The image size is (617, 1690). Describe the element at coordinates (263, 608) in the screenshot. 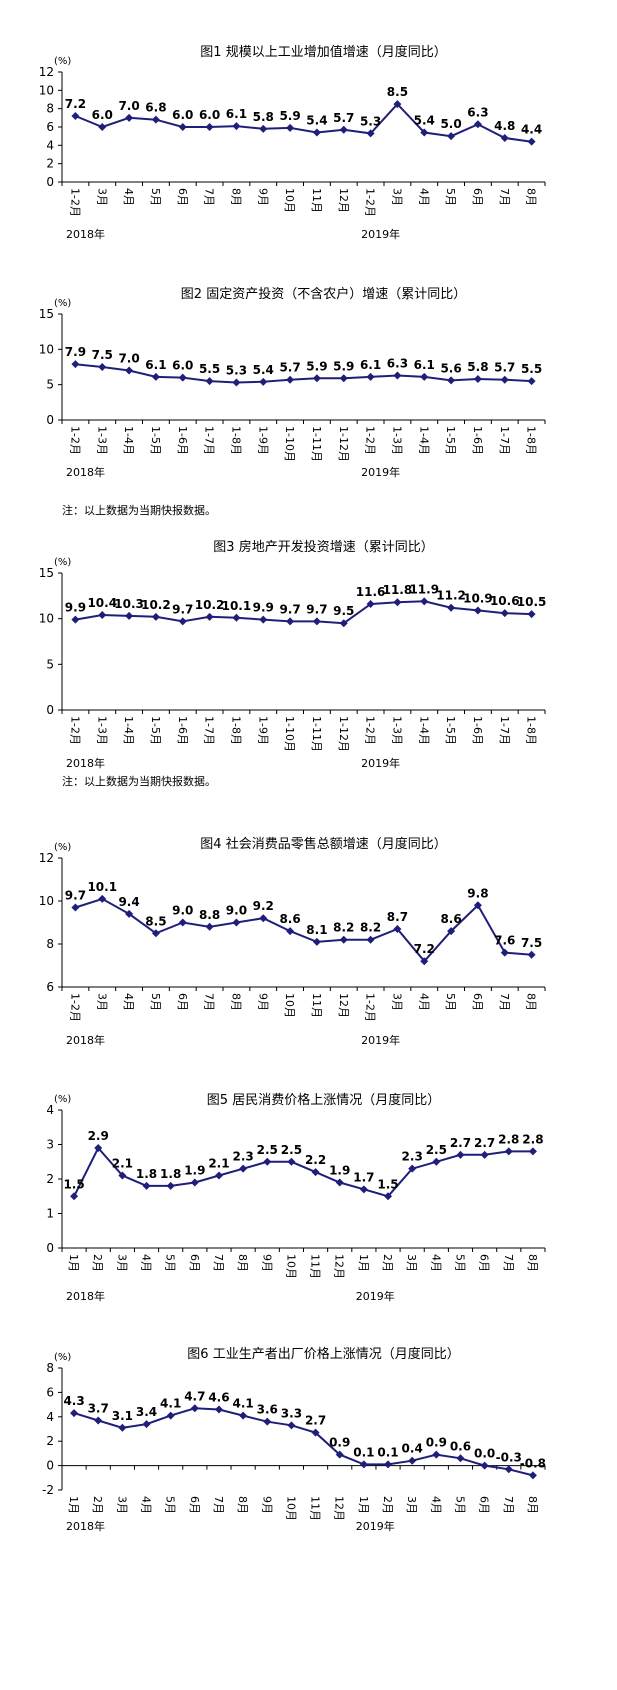

I see `data-label: 9.9` at that location.